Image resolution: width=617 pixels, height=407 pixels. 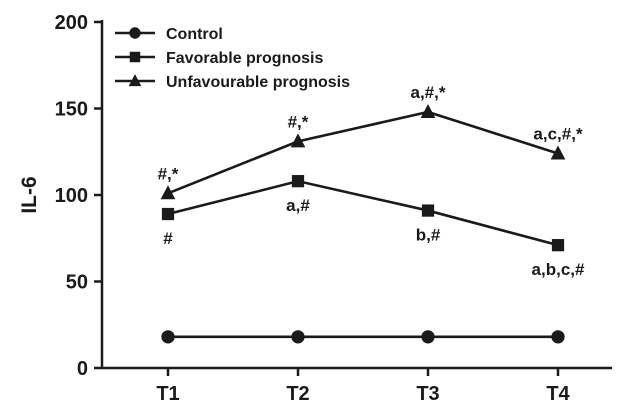 I want to click on data-annotation: a,c,#,*, so click(x=558, y=133).